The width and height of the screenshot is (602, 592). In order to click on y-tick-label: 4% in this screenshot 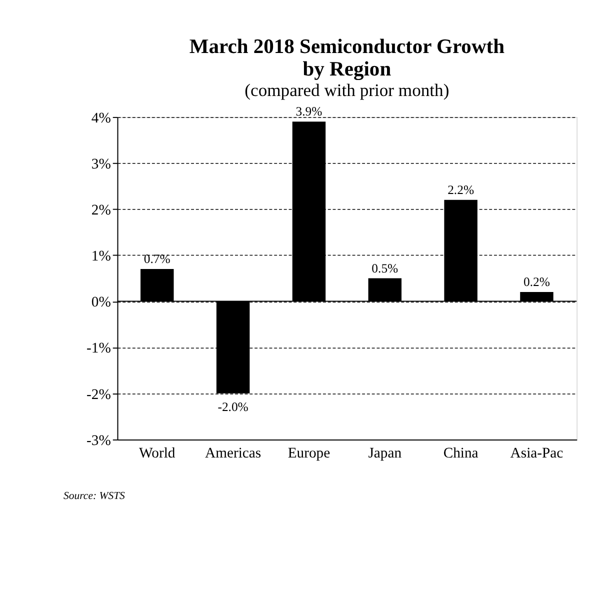, I will do `click(101, 118)`.